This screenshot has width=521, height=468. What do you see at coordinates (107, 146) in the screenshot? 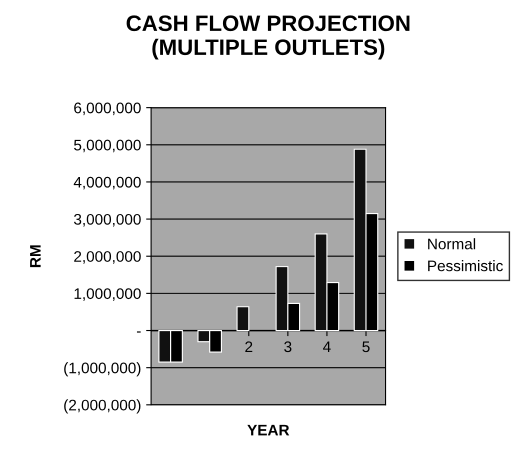
I see `y-tick-label: 5,000,000` at bounding box center [107, 146].